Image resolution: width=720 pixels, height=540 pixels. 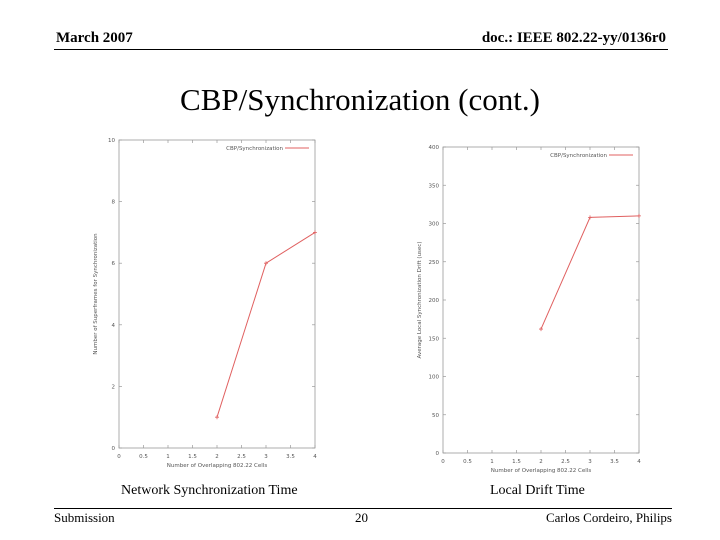 What do you see at coordinates (361, 517) in the screenshot?
I see `footer-page-number: 20` at bounding box center [361, 517].